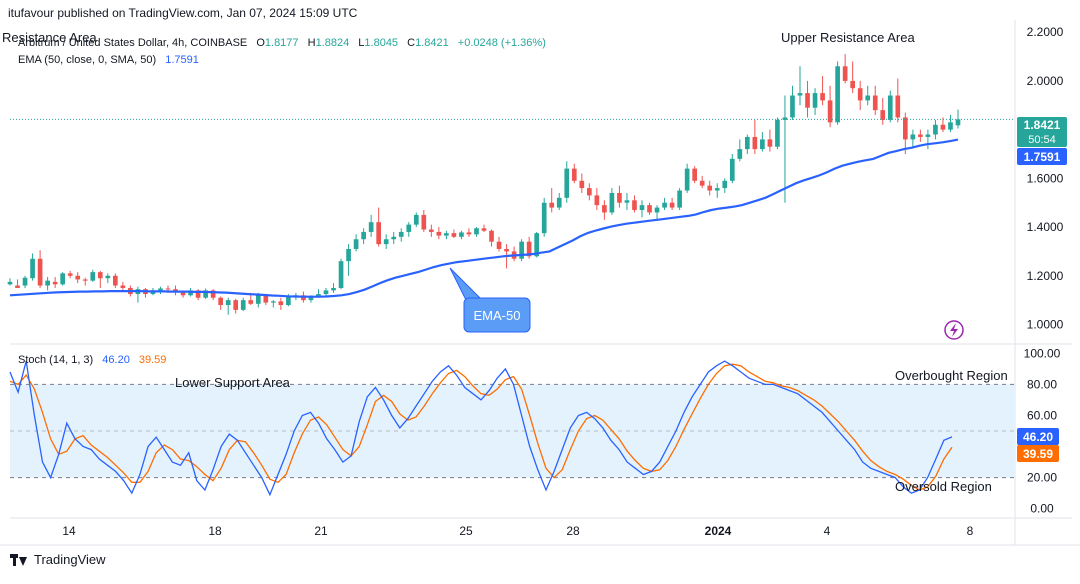  Describe the element at coordinates (954, 330) in the screenshot. I see `lightning-icon` at that location.